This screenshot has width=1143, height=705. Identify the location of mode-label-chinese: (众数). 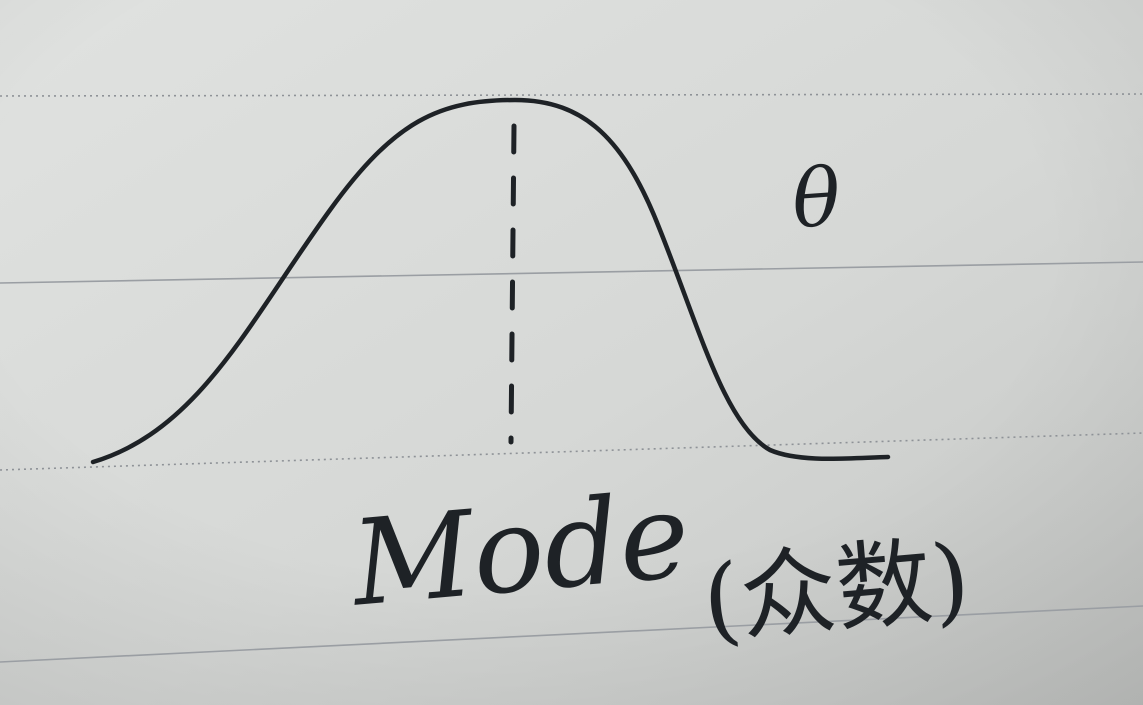
(836, 590).